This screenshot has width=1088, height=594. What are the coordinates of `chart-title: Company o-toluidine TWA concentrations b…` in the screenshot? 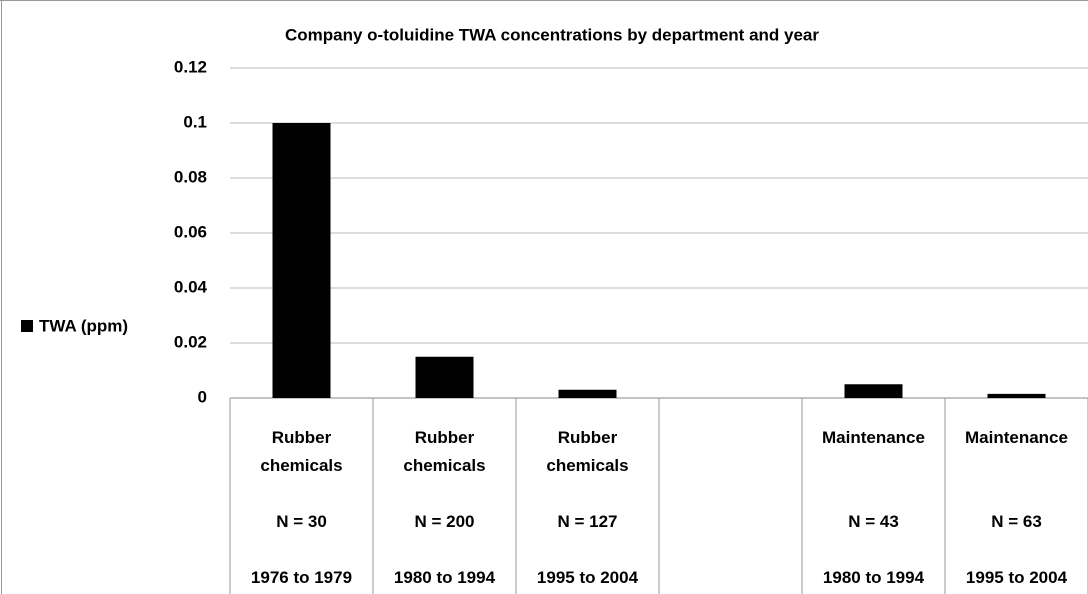 It's located at (552, 34).